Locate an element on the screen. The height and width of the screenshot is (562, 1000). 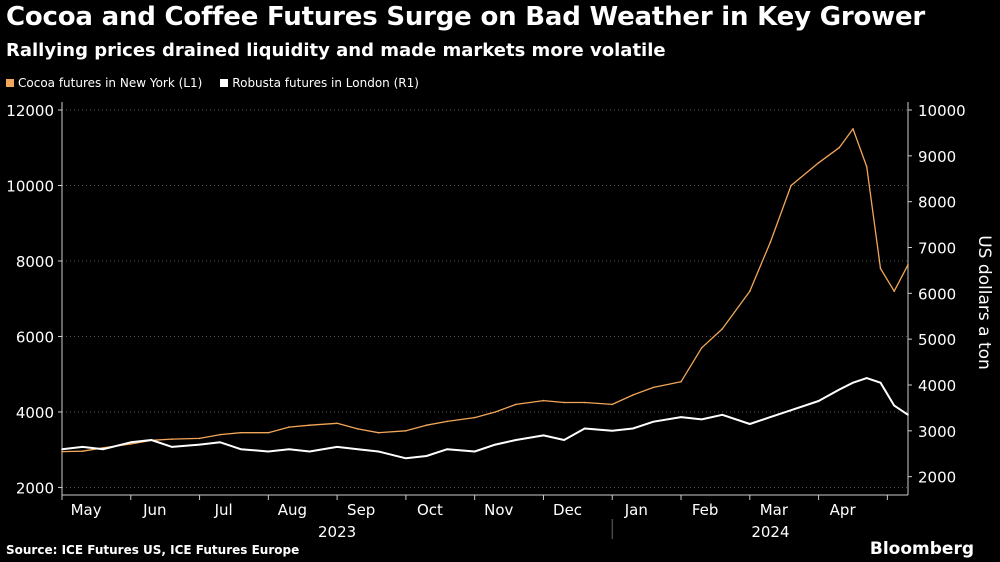
right-axis-tick-label: 4000 is located at coordinates (937, 386).